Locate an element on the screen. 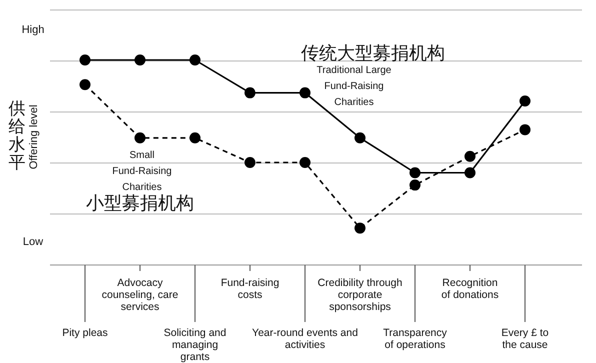 The height and width of the screenshot is (363, 596). y-axis-title: Offering level is located at coordinates (34, 137).